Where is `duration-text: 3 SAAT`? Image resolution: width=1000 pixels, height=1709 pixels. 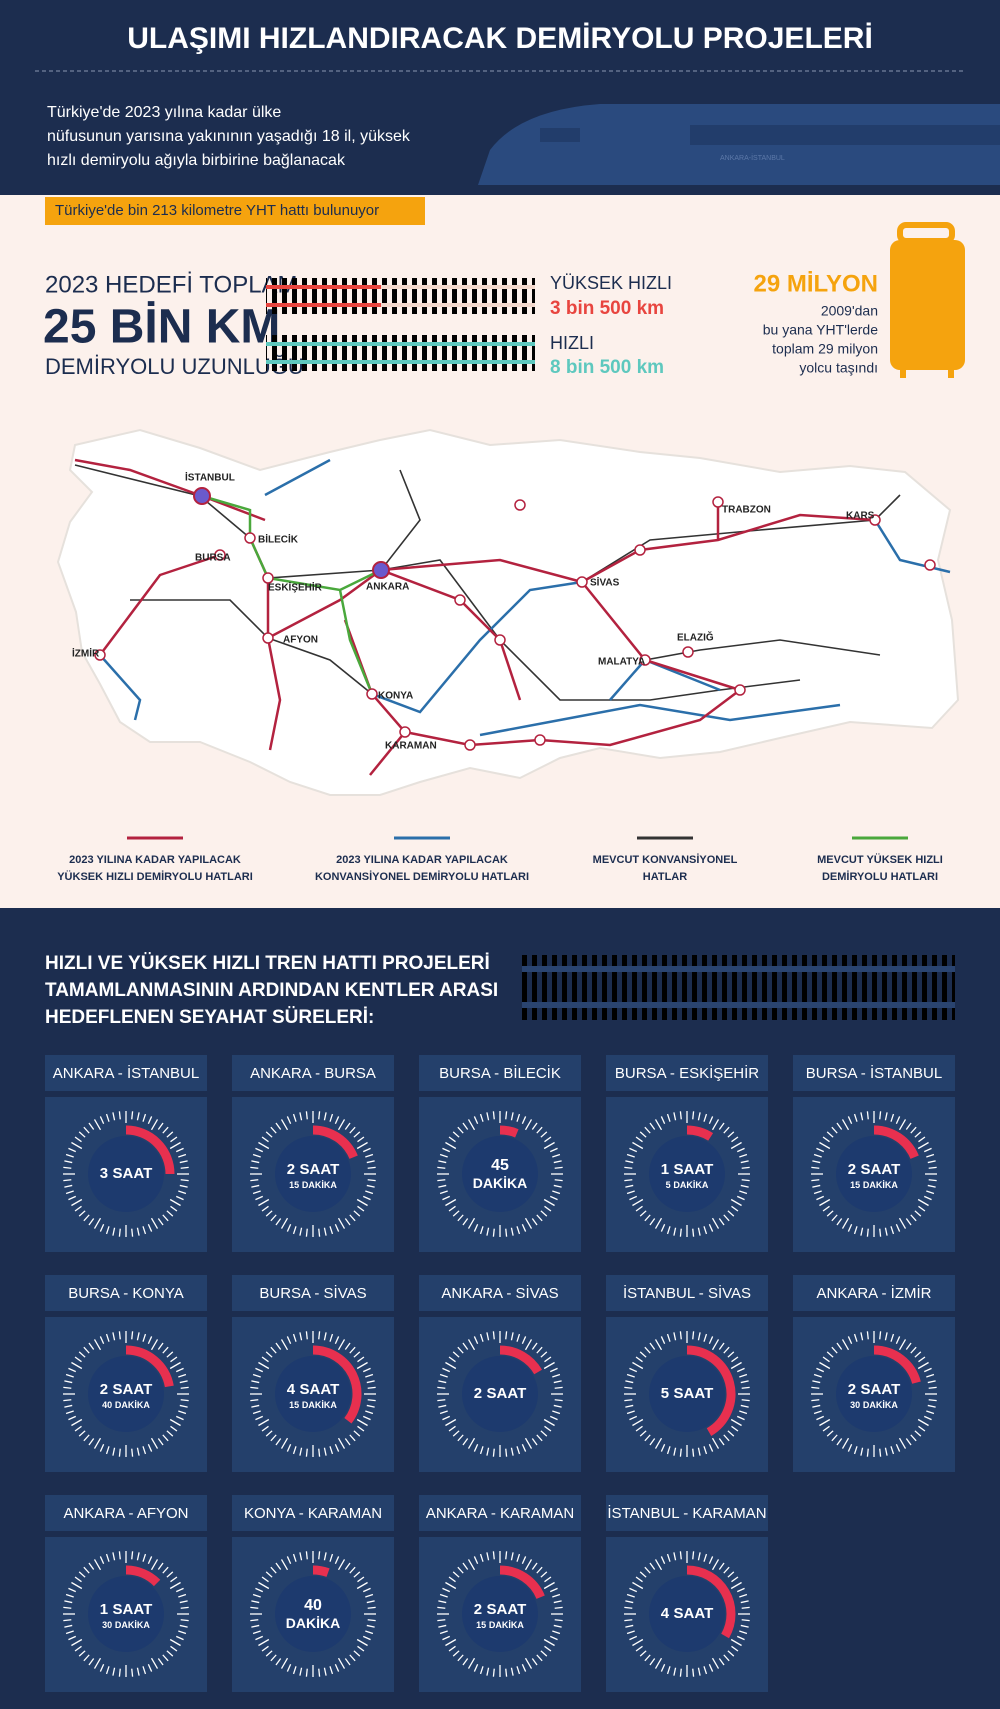
duration-text: 3 SAAT is located at coordinates (126, 1173).